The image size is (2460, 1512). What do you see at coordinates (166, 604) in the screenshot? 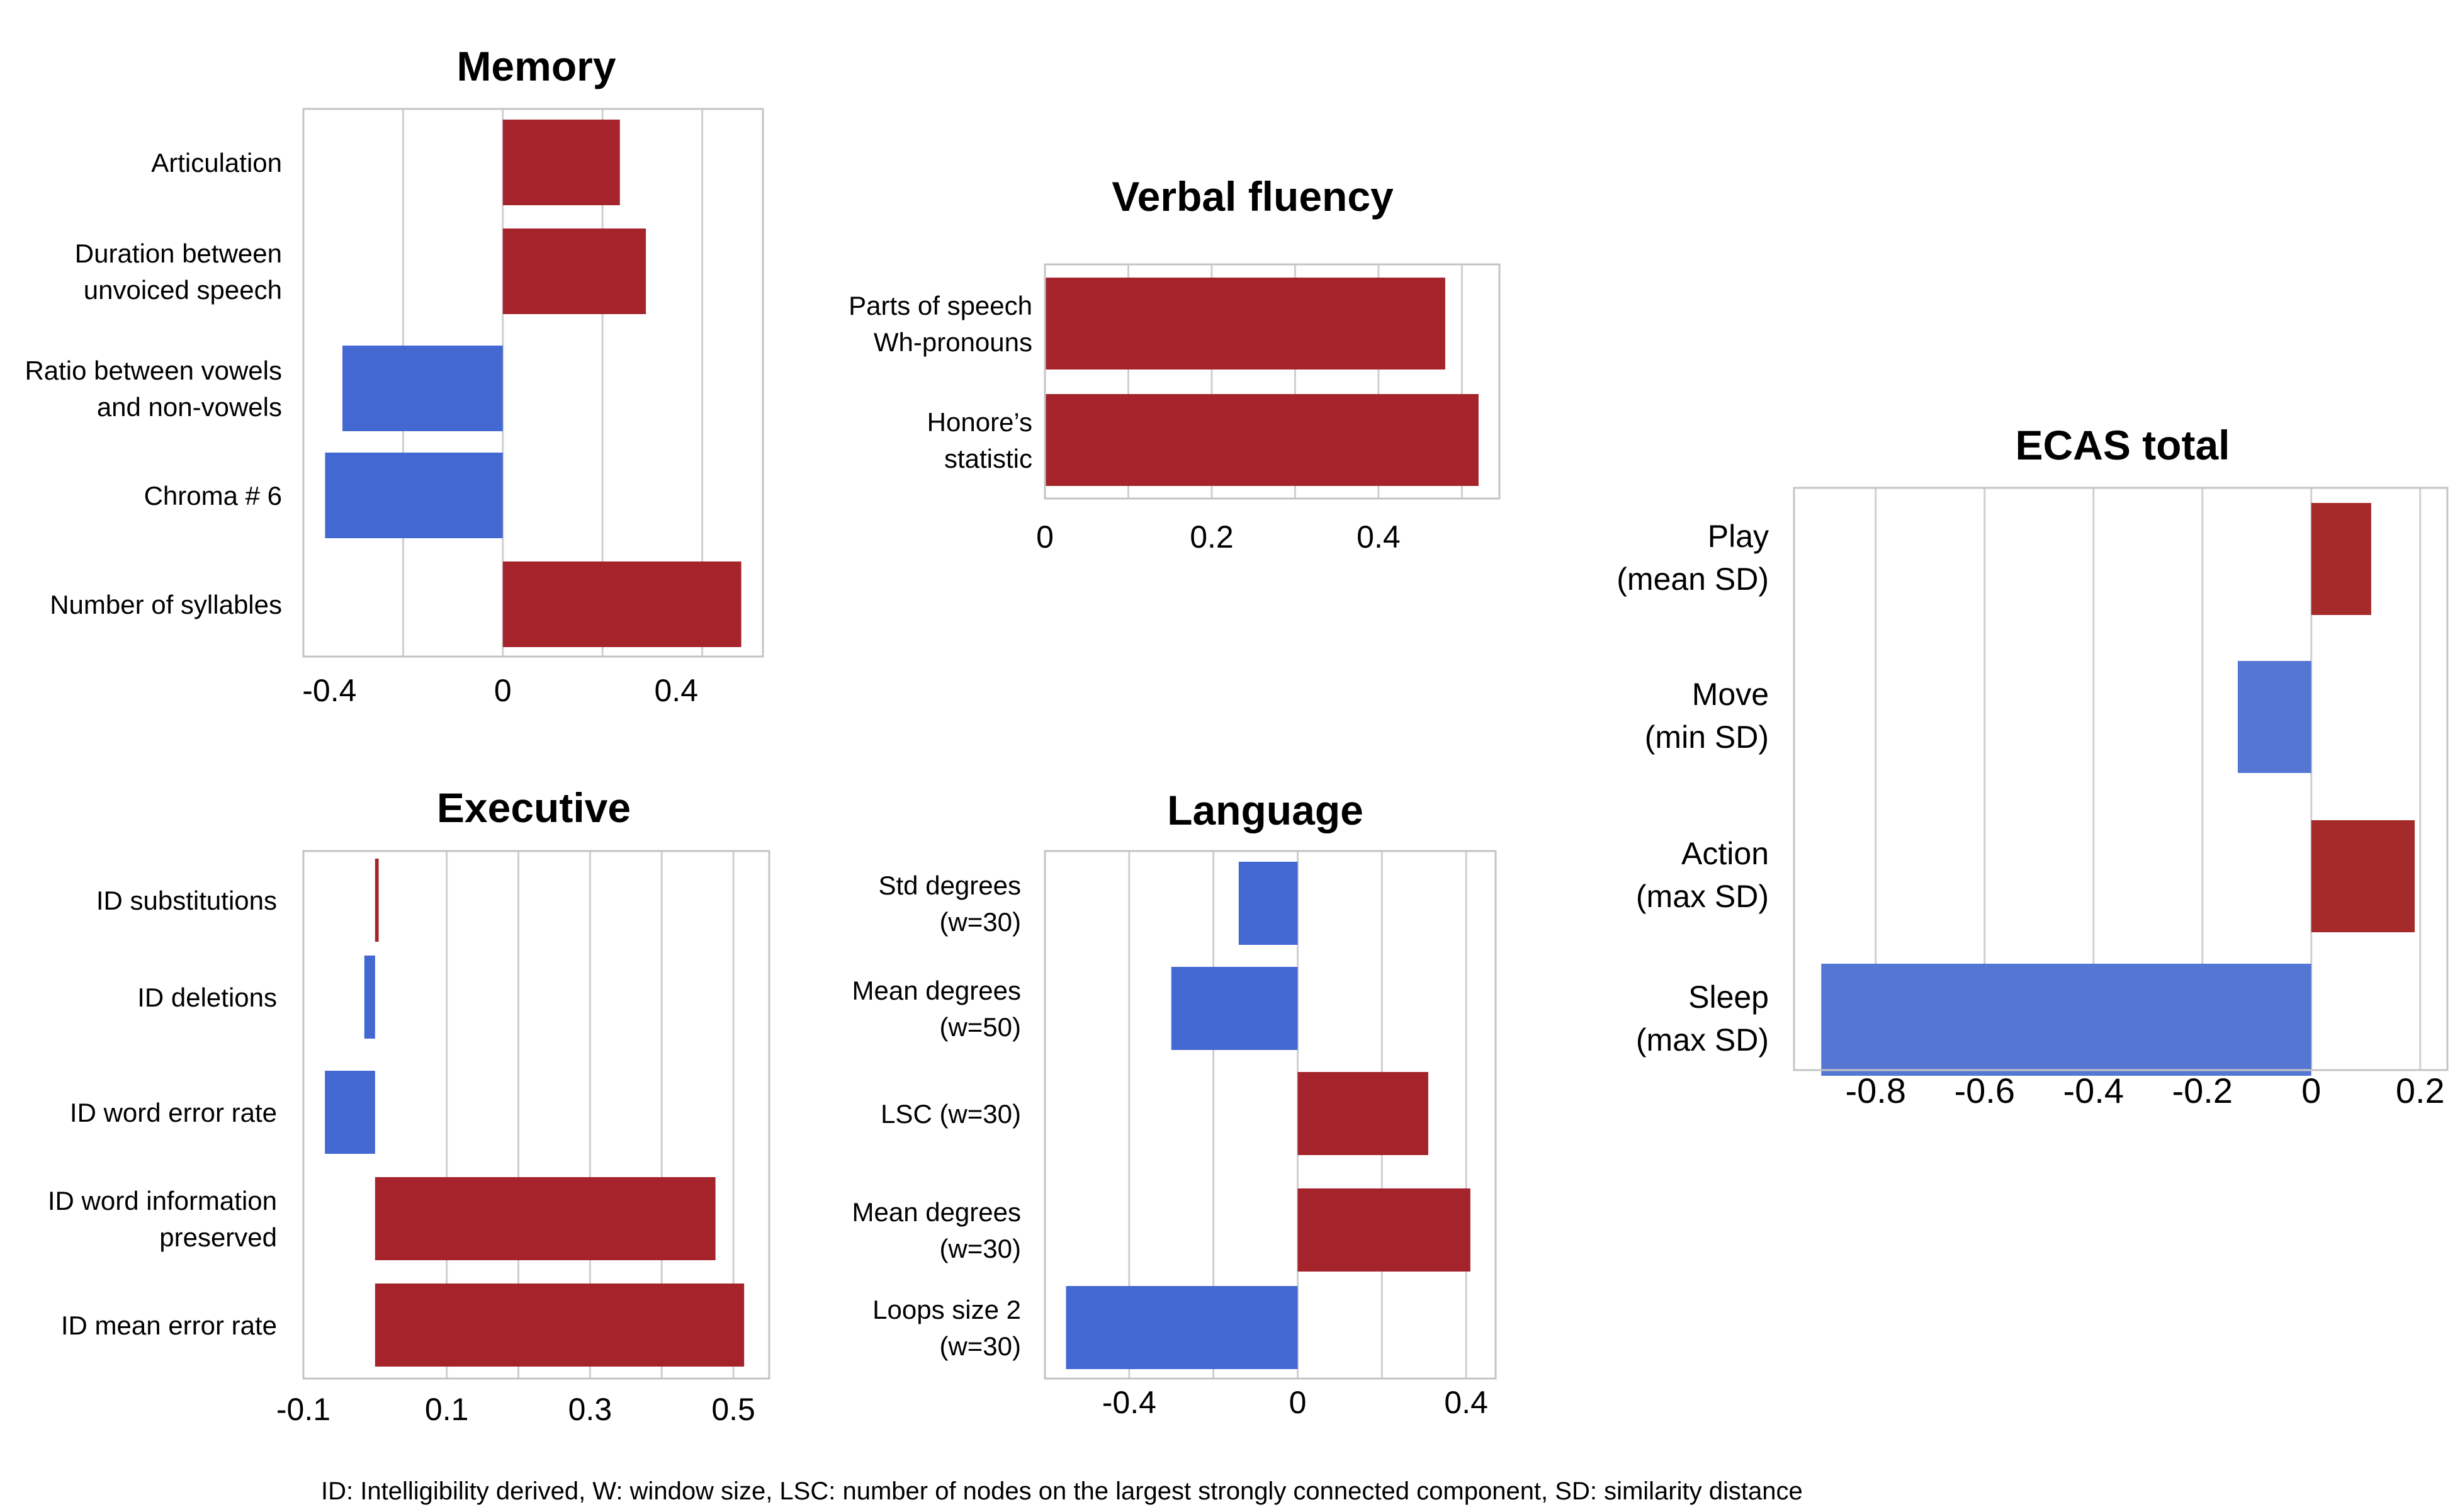
I see `category-label: Number of syllables` at bounding box center [166, 604].